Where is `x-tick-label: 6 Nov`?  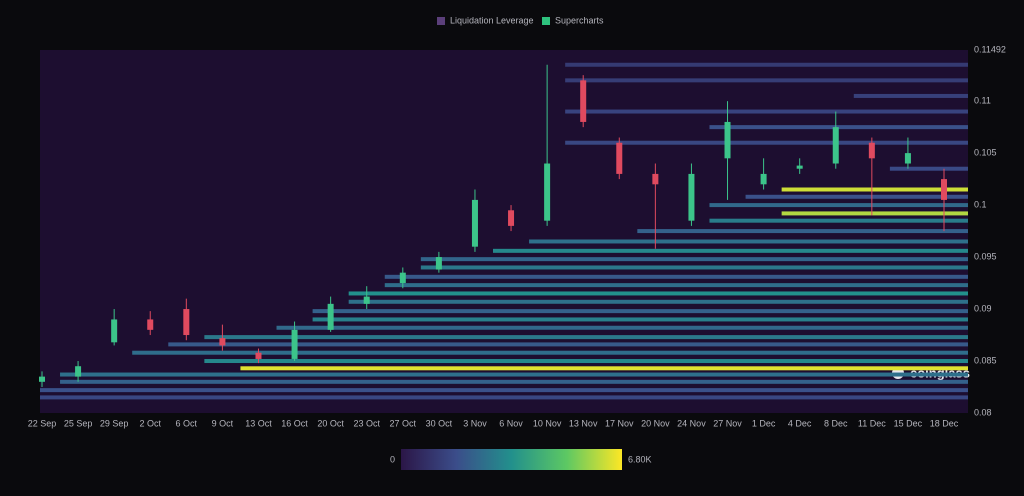 x-tick-label: 6 Nov is located at coordinates (511, 423).